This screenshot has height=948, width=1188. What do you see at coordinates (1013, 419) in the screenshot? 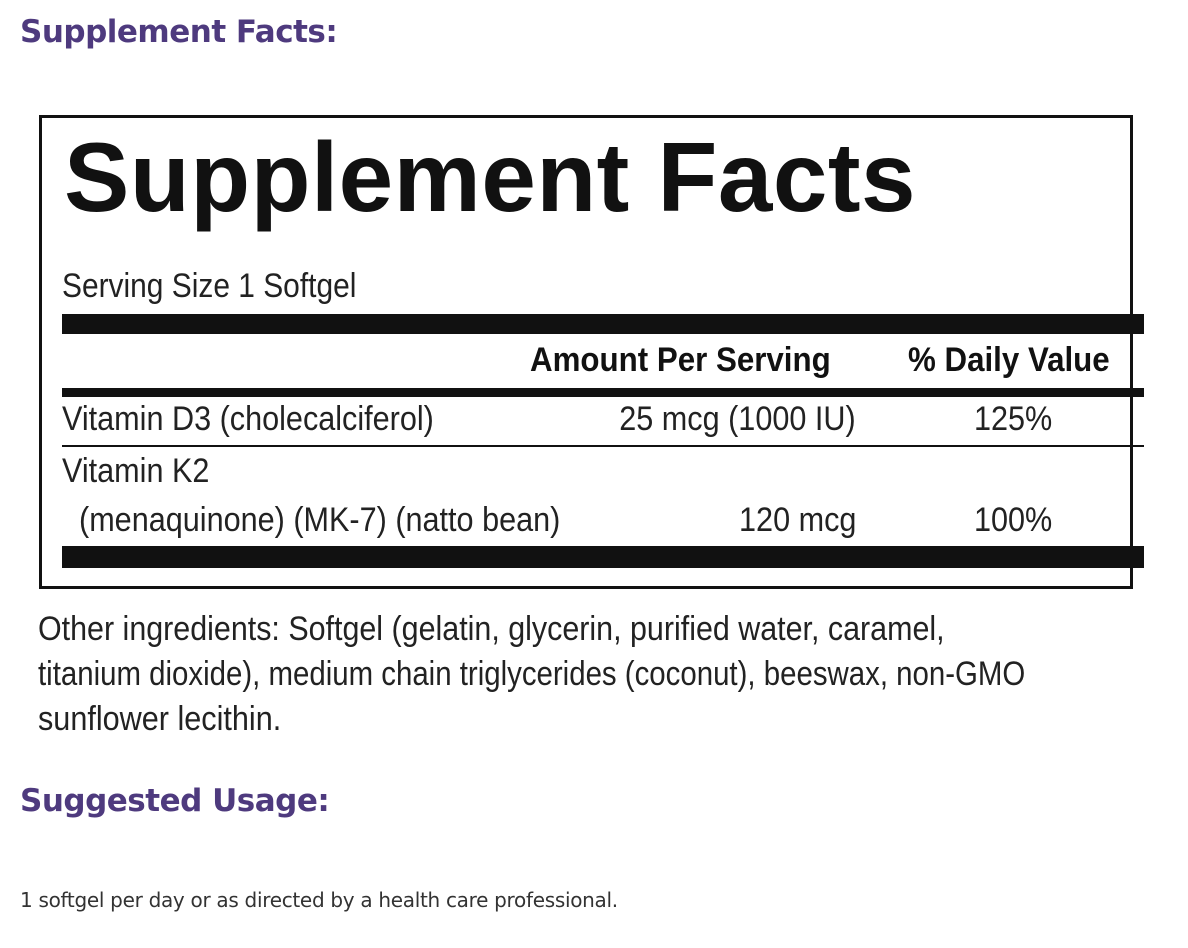
I see `nutrient-daily-value-vitamin-d3: 125%` at bounding box center [1013, 419].